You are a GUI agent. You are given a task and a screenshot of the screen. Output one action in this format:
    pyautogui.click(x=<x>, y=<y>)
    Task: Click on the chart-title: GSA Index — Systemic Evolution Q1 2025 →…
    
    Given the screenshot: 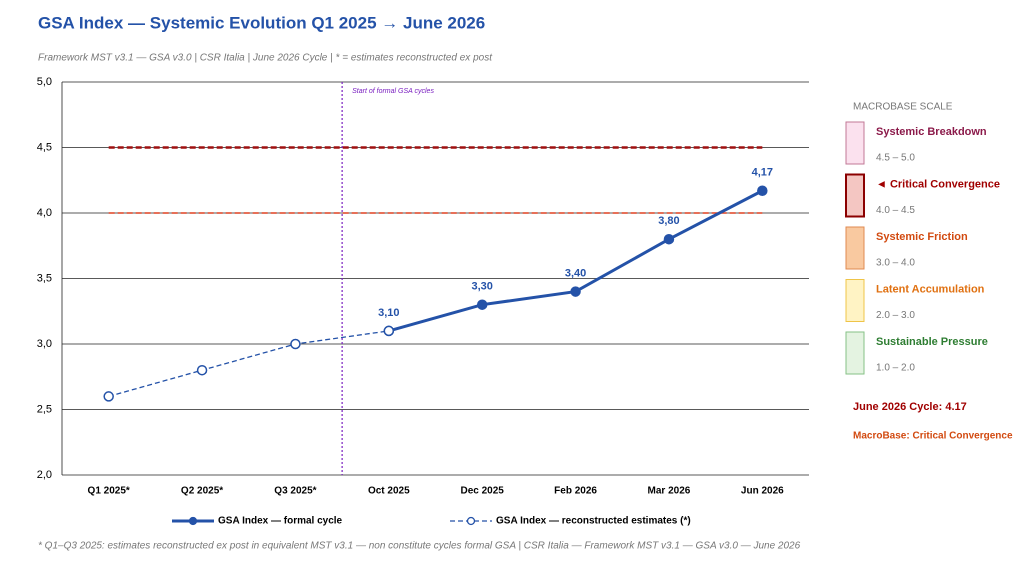 What is the action you would take?
    pyautogui.click(x=261, y=22)
    